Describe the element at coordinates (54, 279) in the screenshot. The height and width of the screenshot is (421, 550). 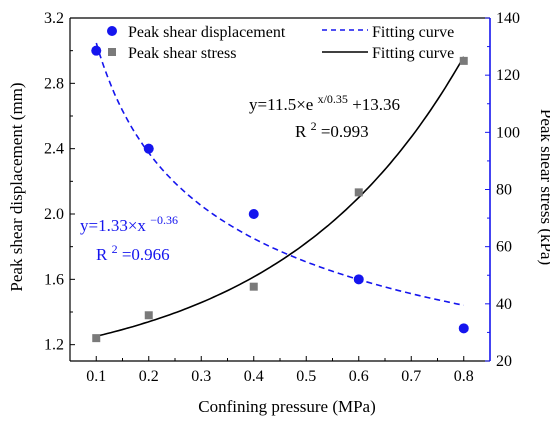
I see `left-y-tick-label: 1.6` at that location.